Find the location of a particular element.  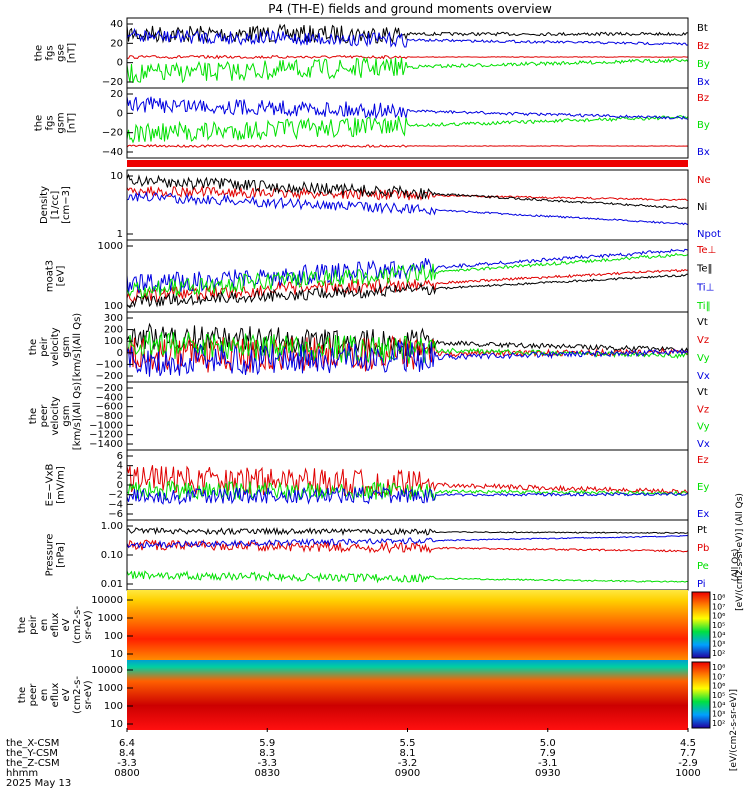

colorbar-tick: 10⁵ is located at coordinates (718, 625).